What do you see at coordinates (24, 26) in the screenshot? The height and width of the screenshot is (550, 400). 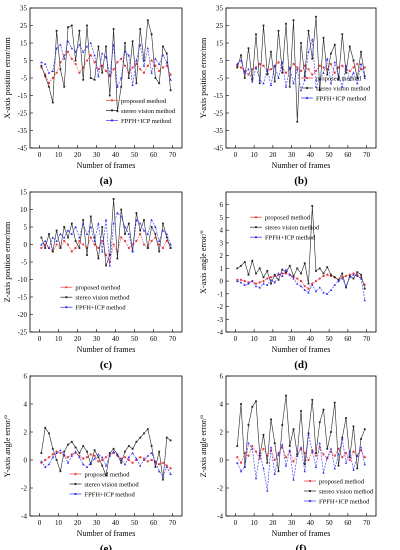 I see `y-tick-label: 25` at bounding box center [24, 26].